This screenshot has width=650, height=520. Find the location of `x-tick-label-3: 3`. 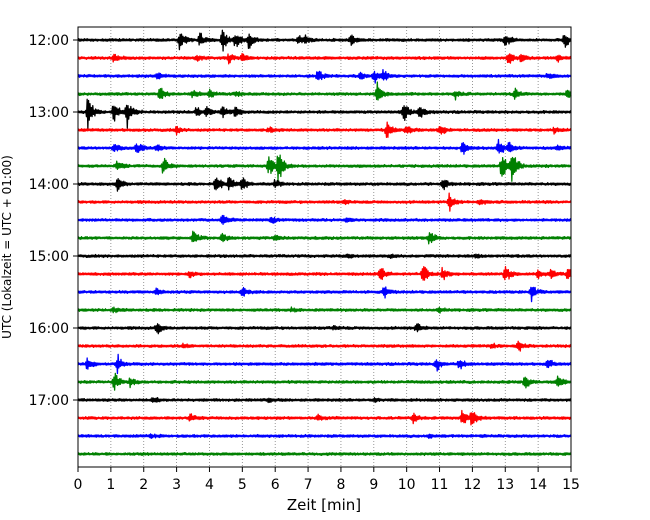

x-tick-label-3: 3 is located at coordinates (176, 485).